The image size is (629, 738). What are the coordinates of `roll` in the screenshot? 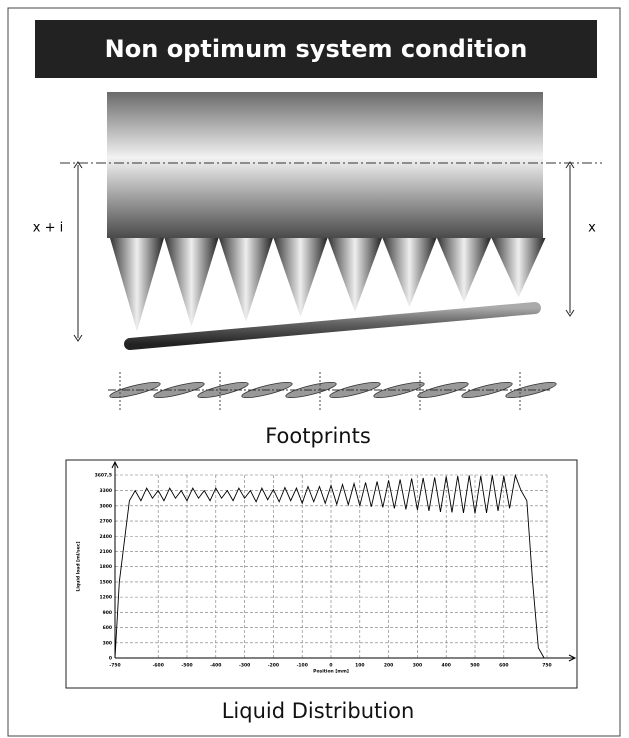 It's located at (325, 165).